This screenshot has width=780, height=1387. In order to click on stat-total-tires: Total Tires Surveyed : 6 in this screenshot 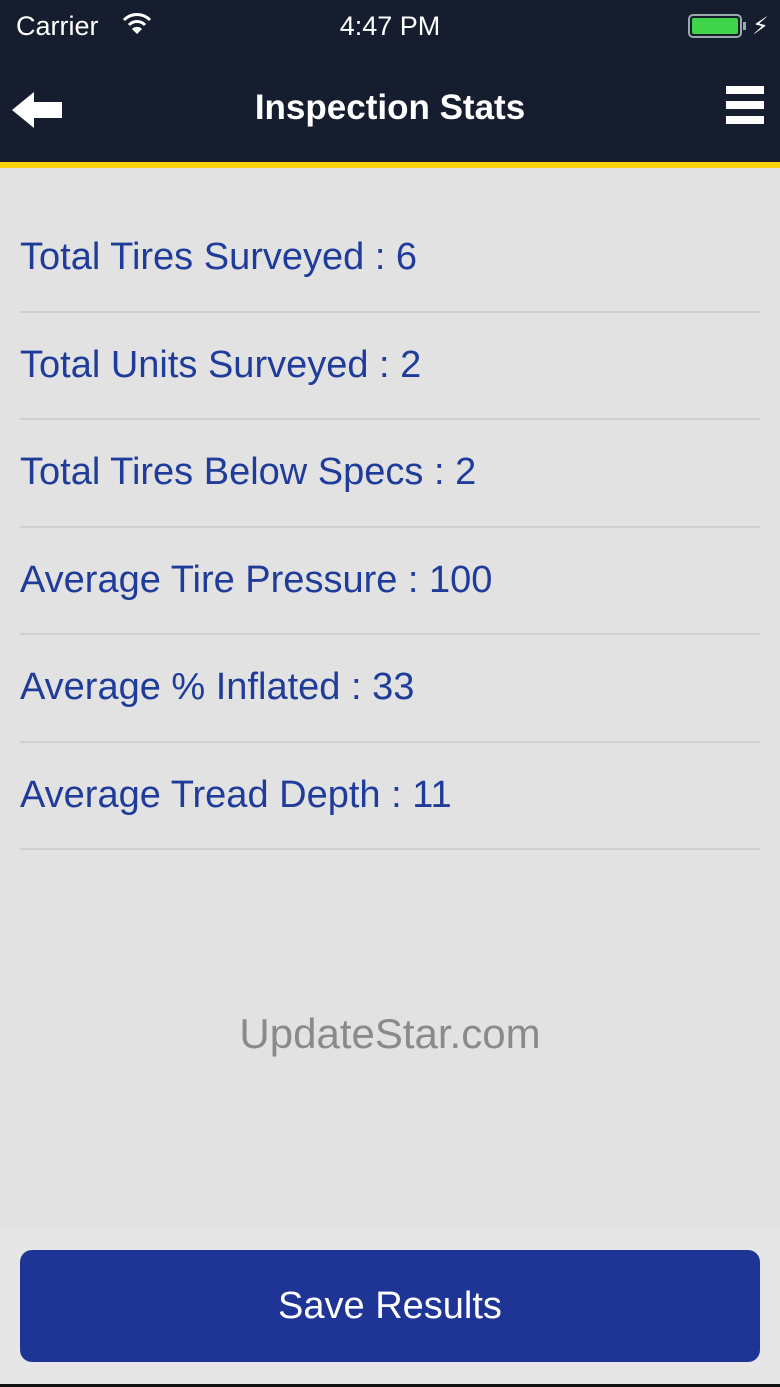, I will do `click(390, 259)`.